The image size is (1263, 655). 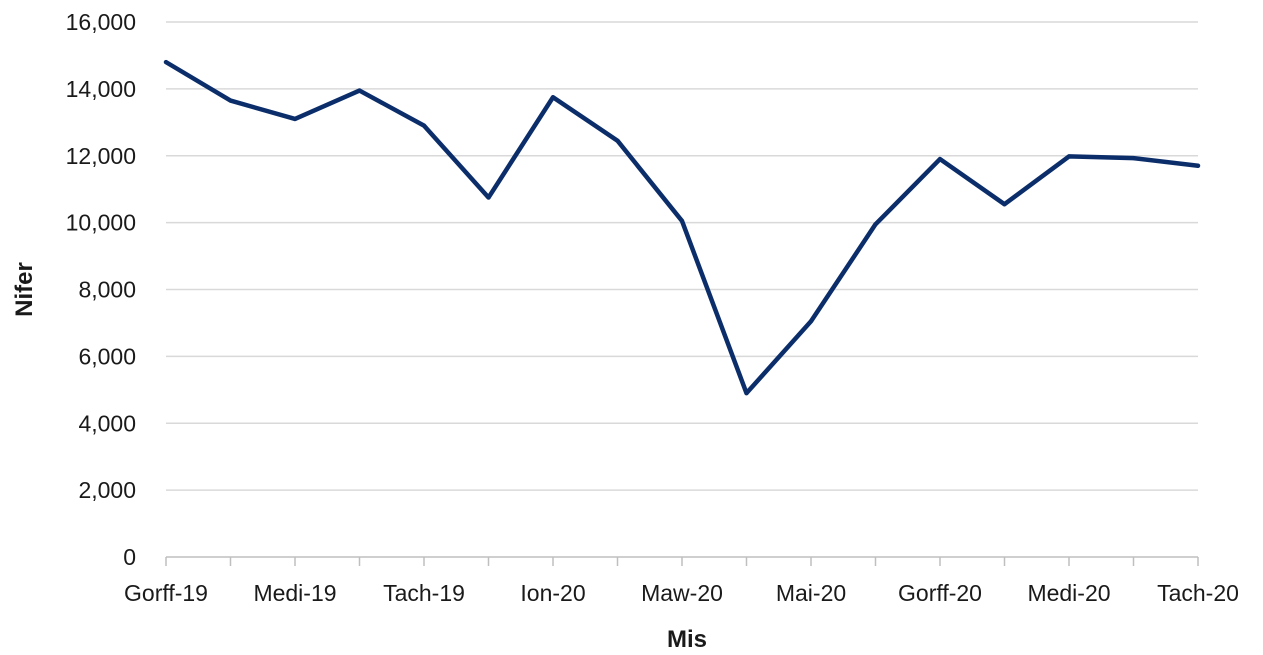 I want to click on y-tick-label: 16,000, so click(x=101, y=22).